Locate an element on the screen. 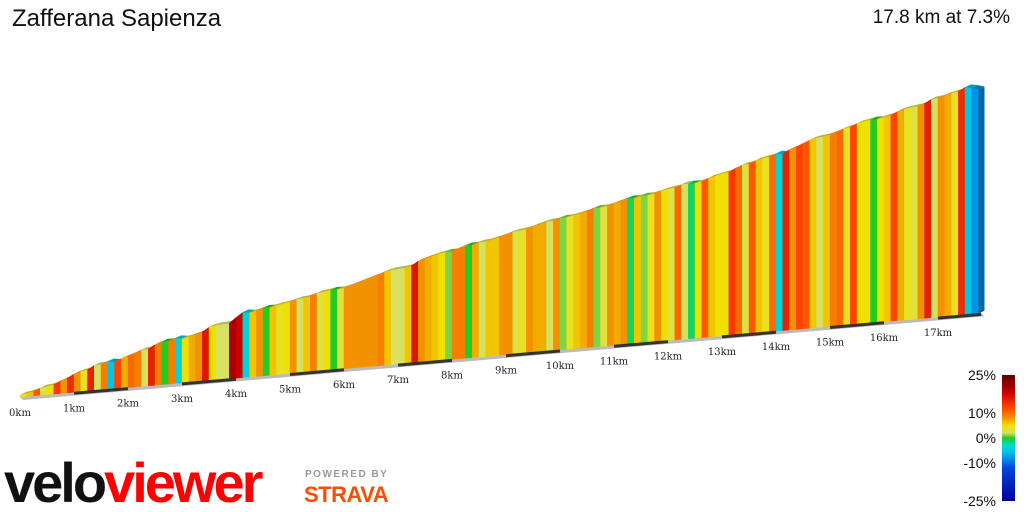 The width and height of the screenshot is (1024, 512). km-tick-label: 2km is located at coordinates (128, 404).